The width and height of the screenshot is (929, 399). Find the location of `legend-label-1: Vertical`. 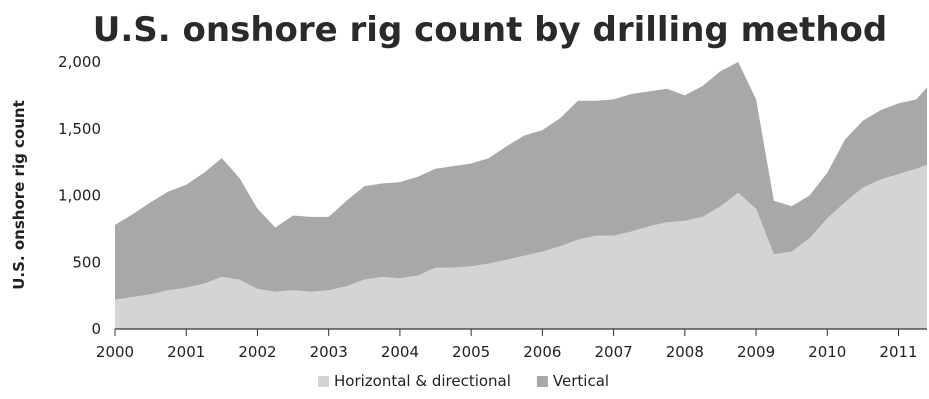

legend-label-1: Vertical is located at coordinates (581, 381).